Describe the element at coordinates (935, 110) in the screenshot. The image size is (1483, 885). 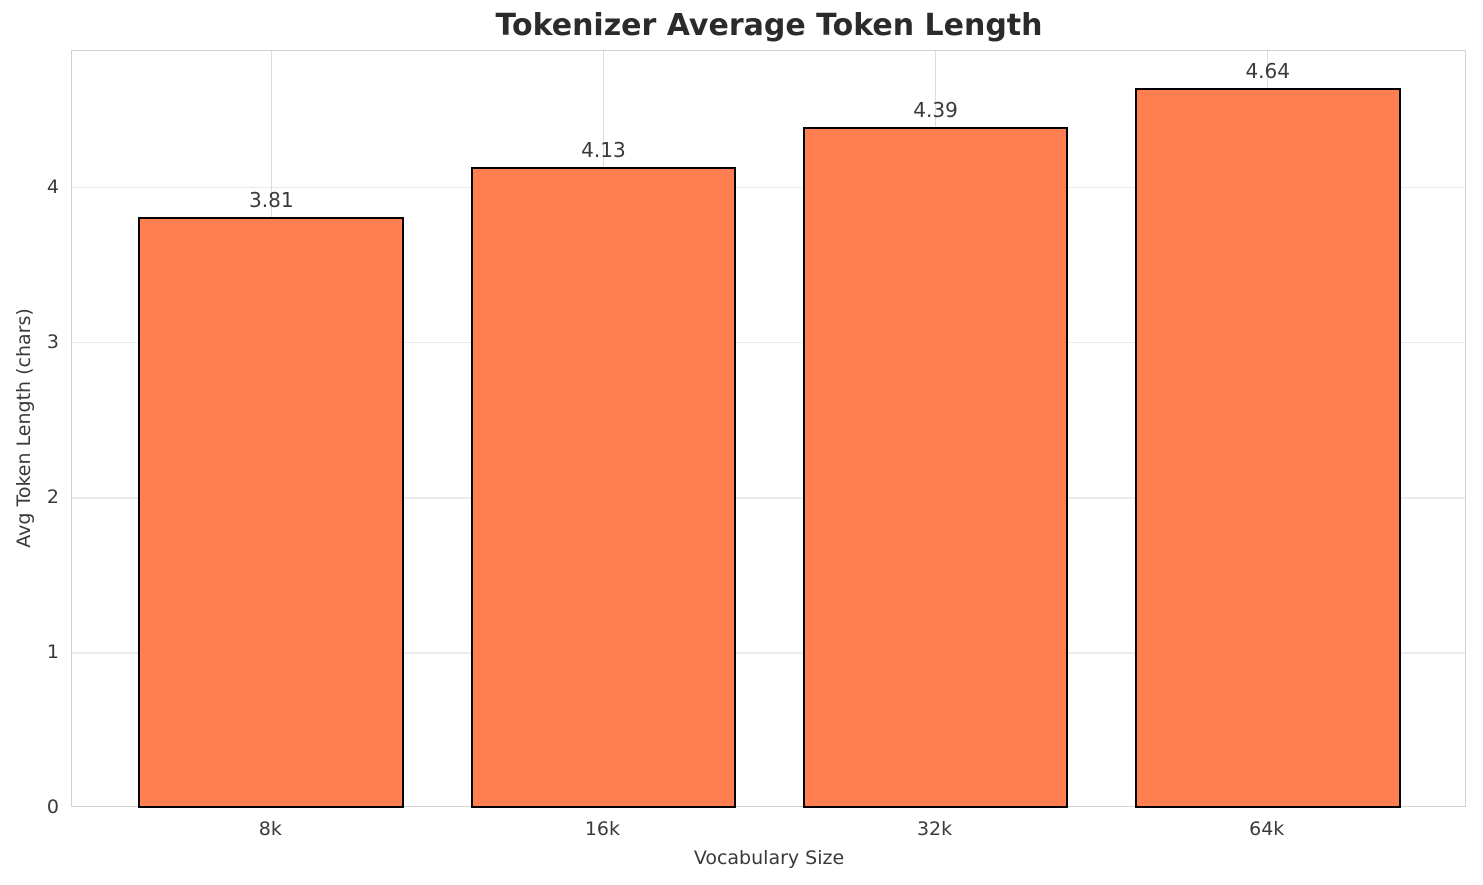
I see `bar-value-label: 4.39` at that location.